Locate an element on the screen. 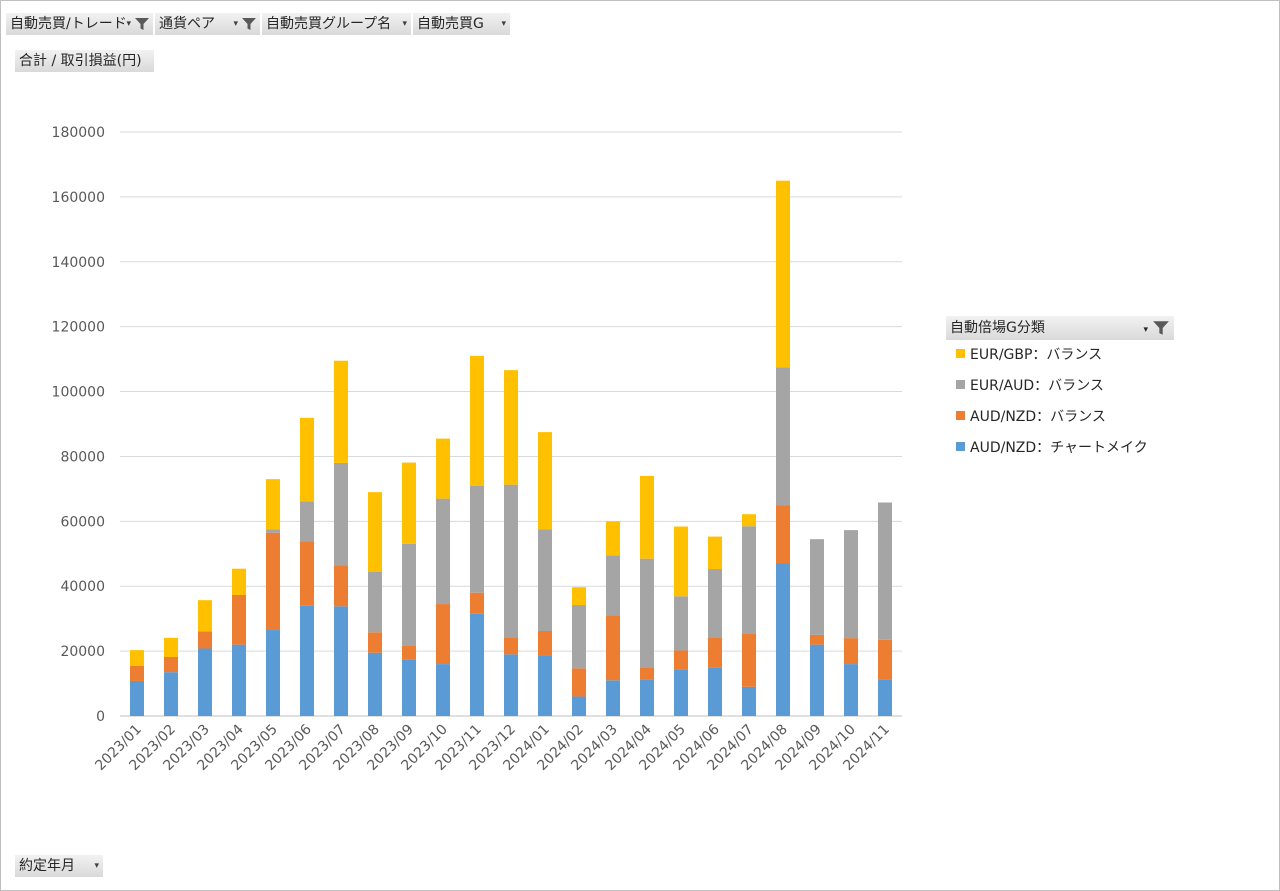  legend-field-button: 自動倍場G分類 ▾ is located at coordinates (1060, 328).